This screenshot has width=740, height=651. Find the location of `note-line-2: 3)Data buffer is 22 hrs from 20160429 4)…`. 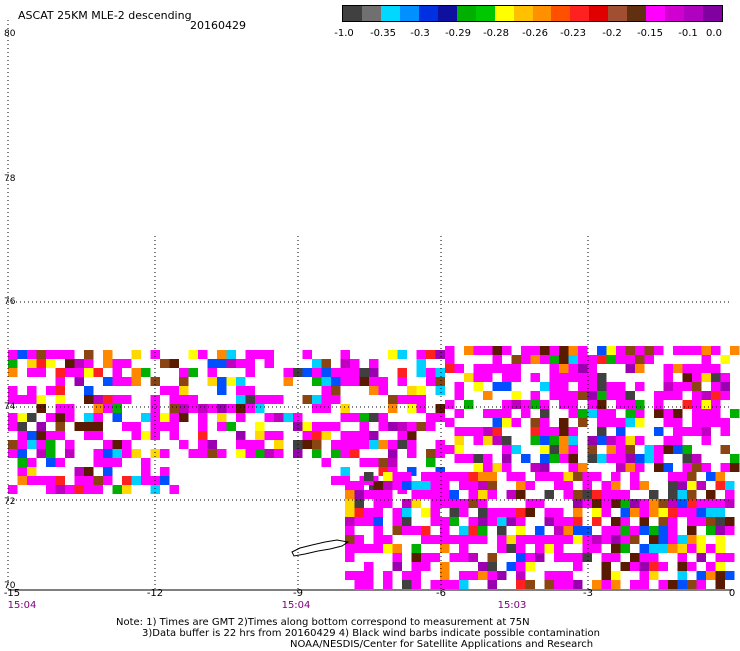

note-line-2: 3)Data buffer is 22 hrs from 20160429 4)… is located at coordinates (371, 633).